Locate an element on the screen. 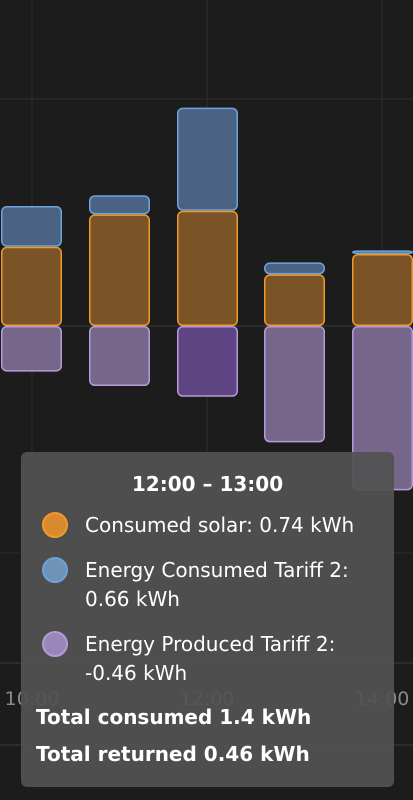 The height and width of the screenshot is (800, 413). tooltip-entry-label: Energy Produced Tariff 2: -0.46 kWh is located at coordinates (210, 658).